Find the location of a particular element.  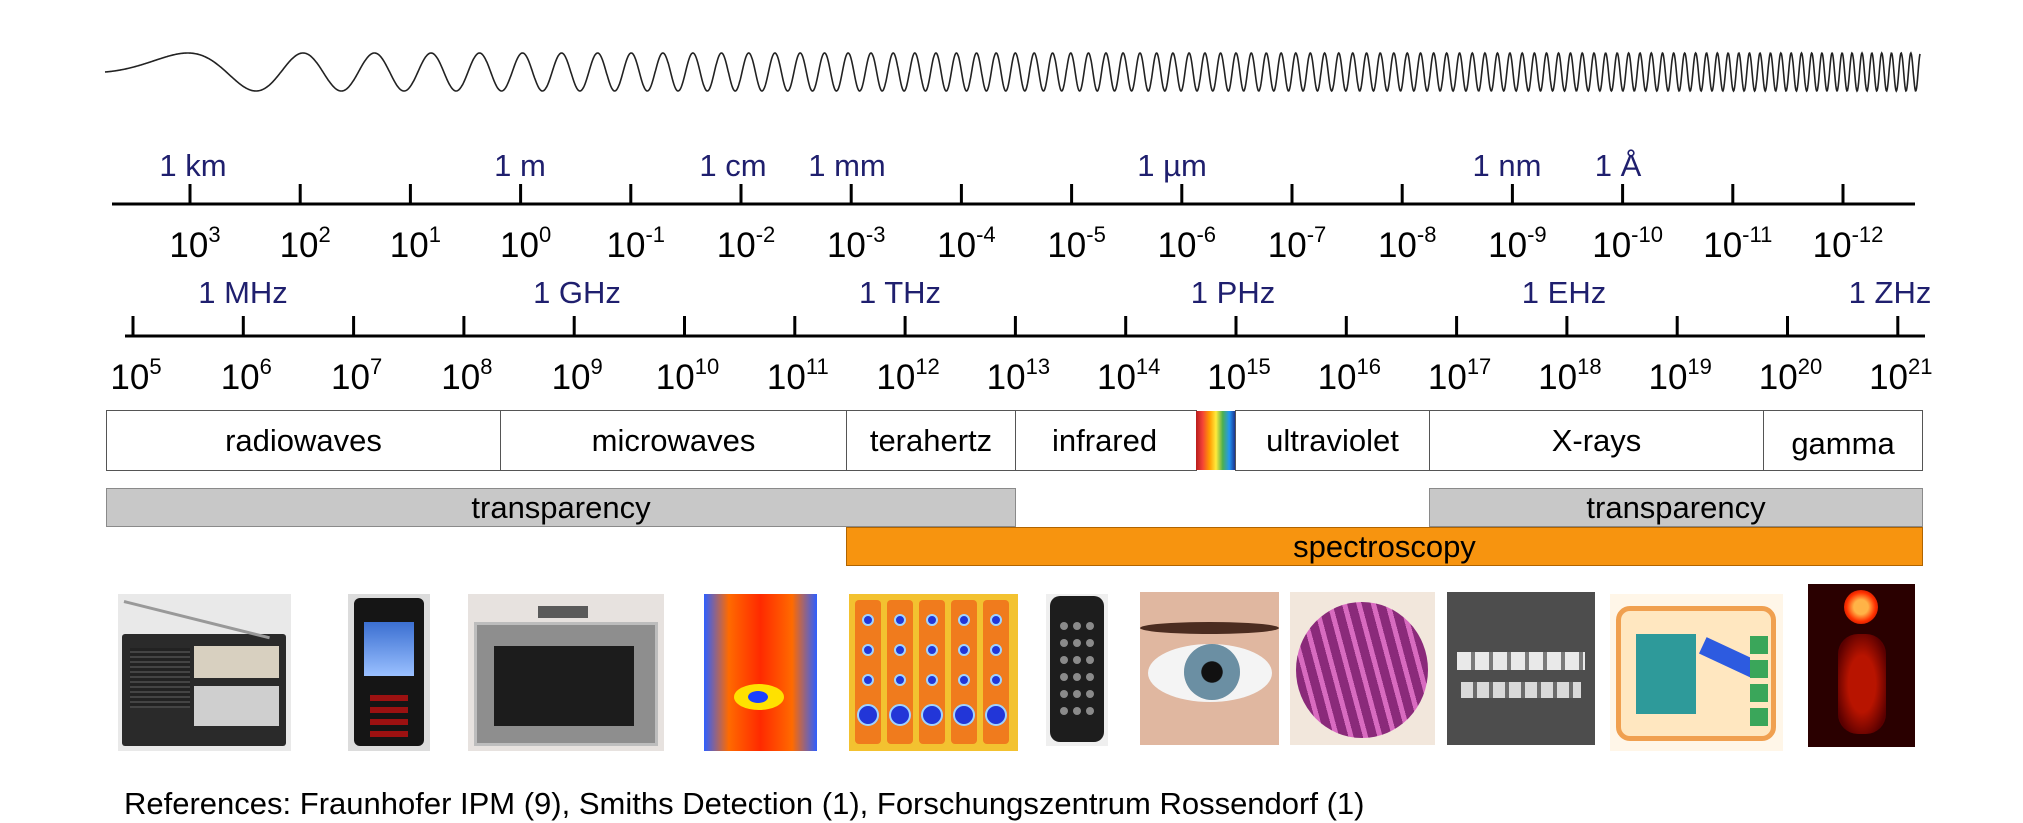

unit-label-1-km: 1 km is located at coordinates (193, 165).